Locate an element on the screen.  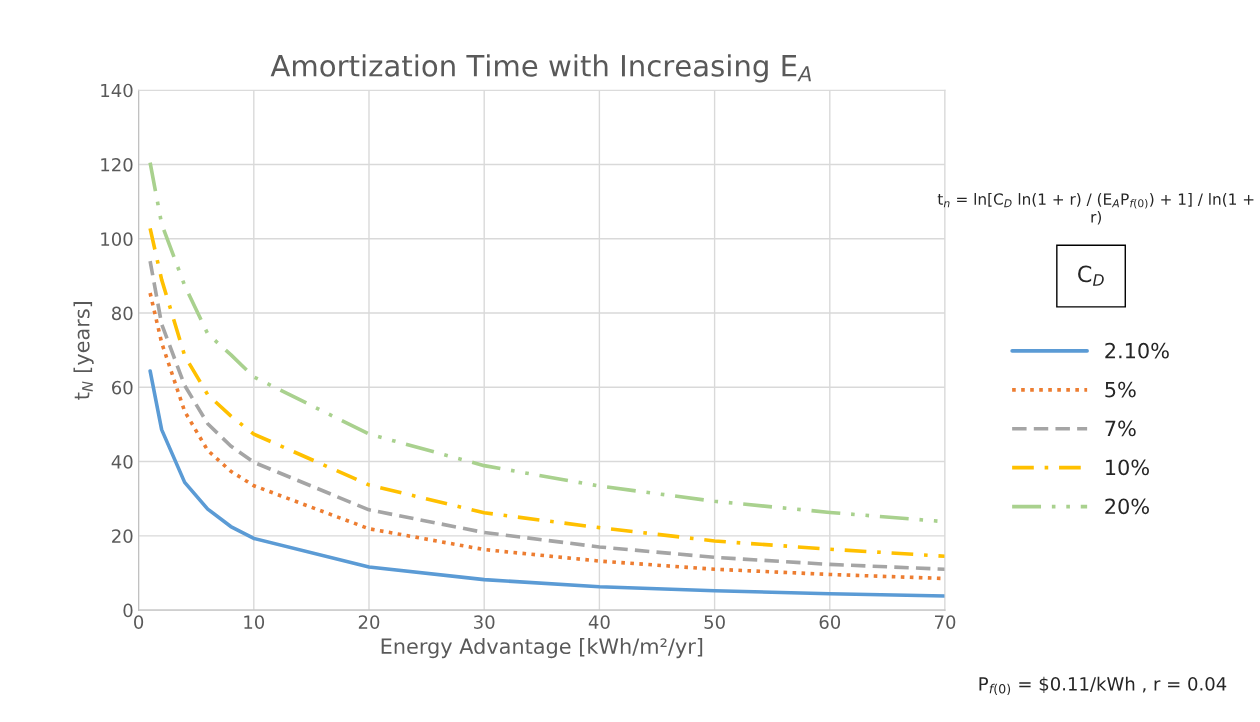
legend-title: C$_{D}$ is located at coordinates (1091, 275).